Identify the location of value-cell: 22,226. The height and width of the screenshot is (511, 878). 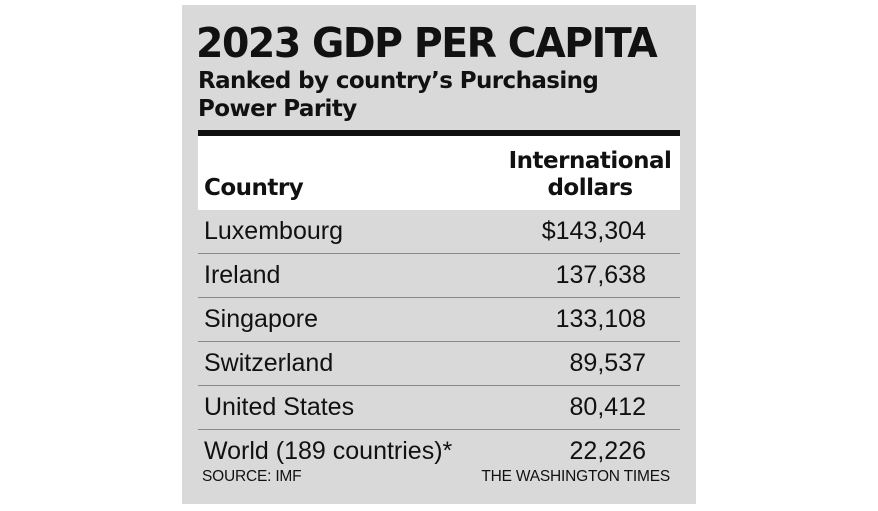
(607, 451).